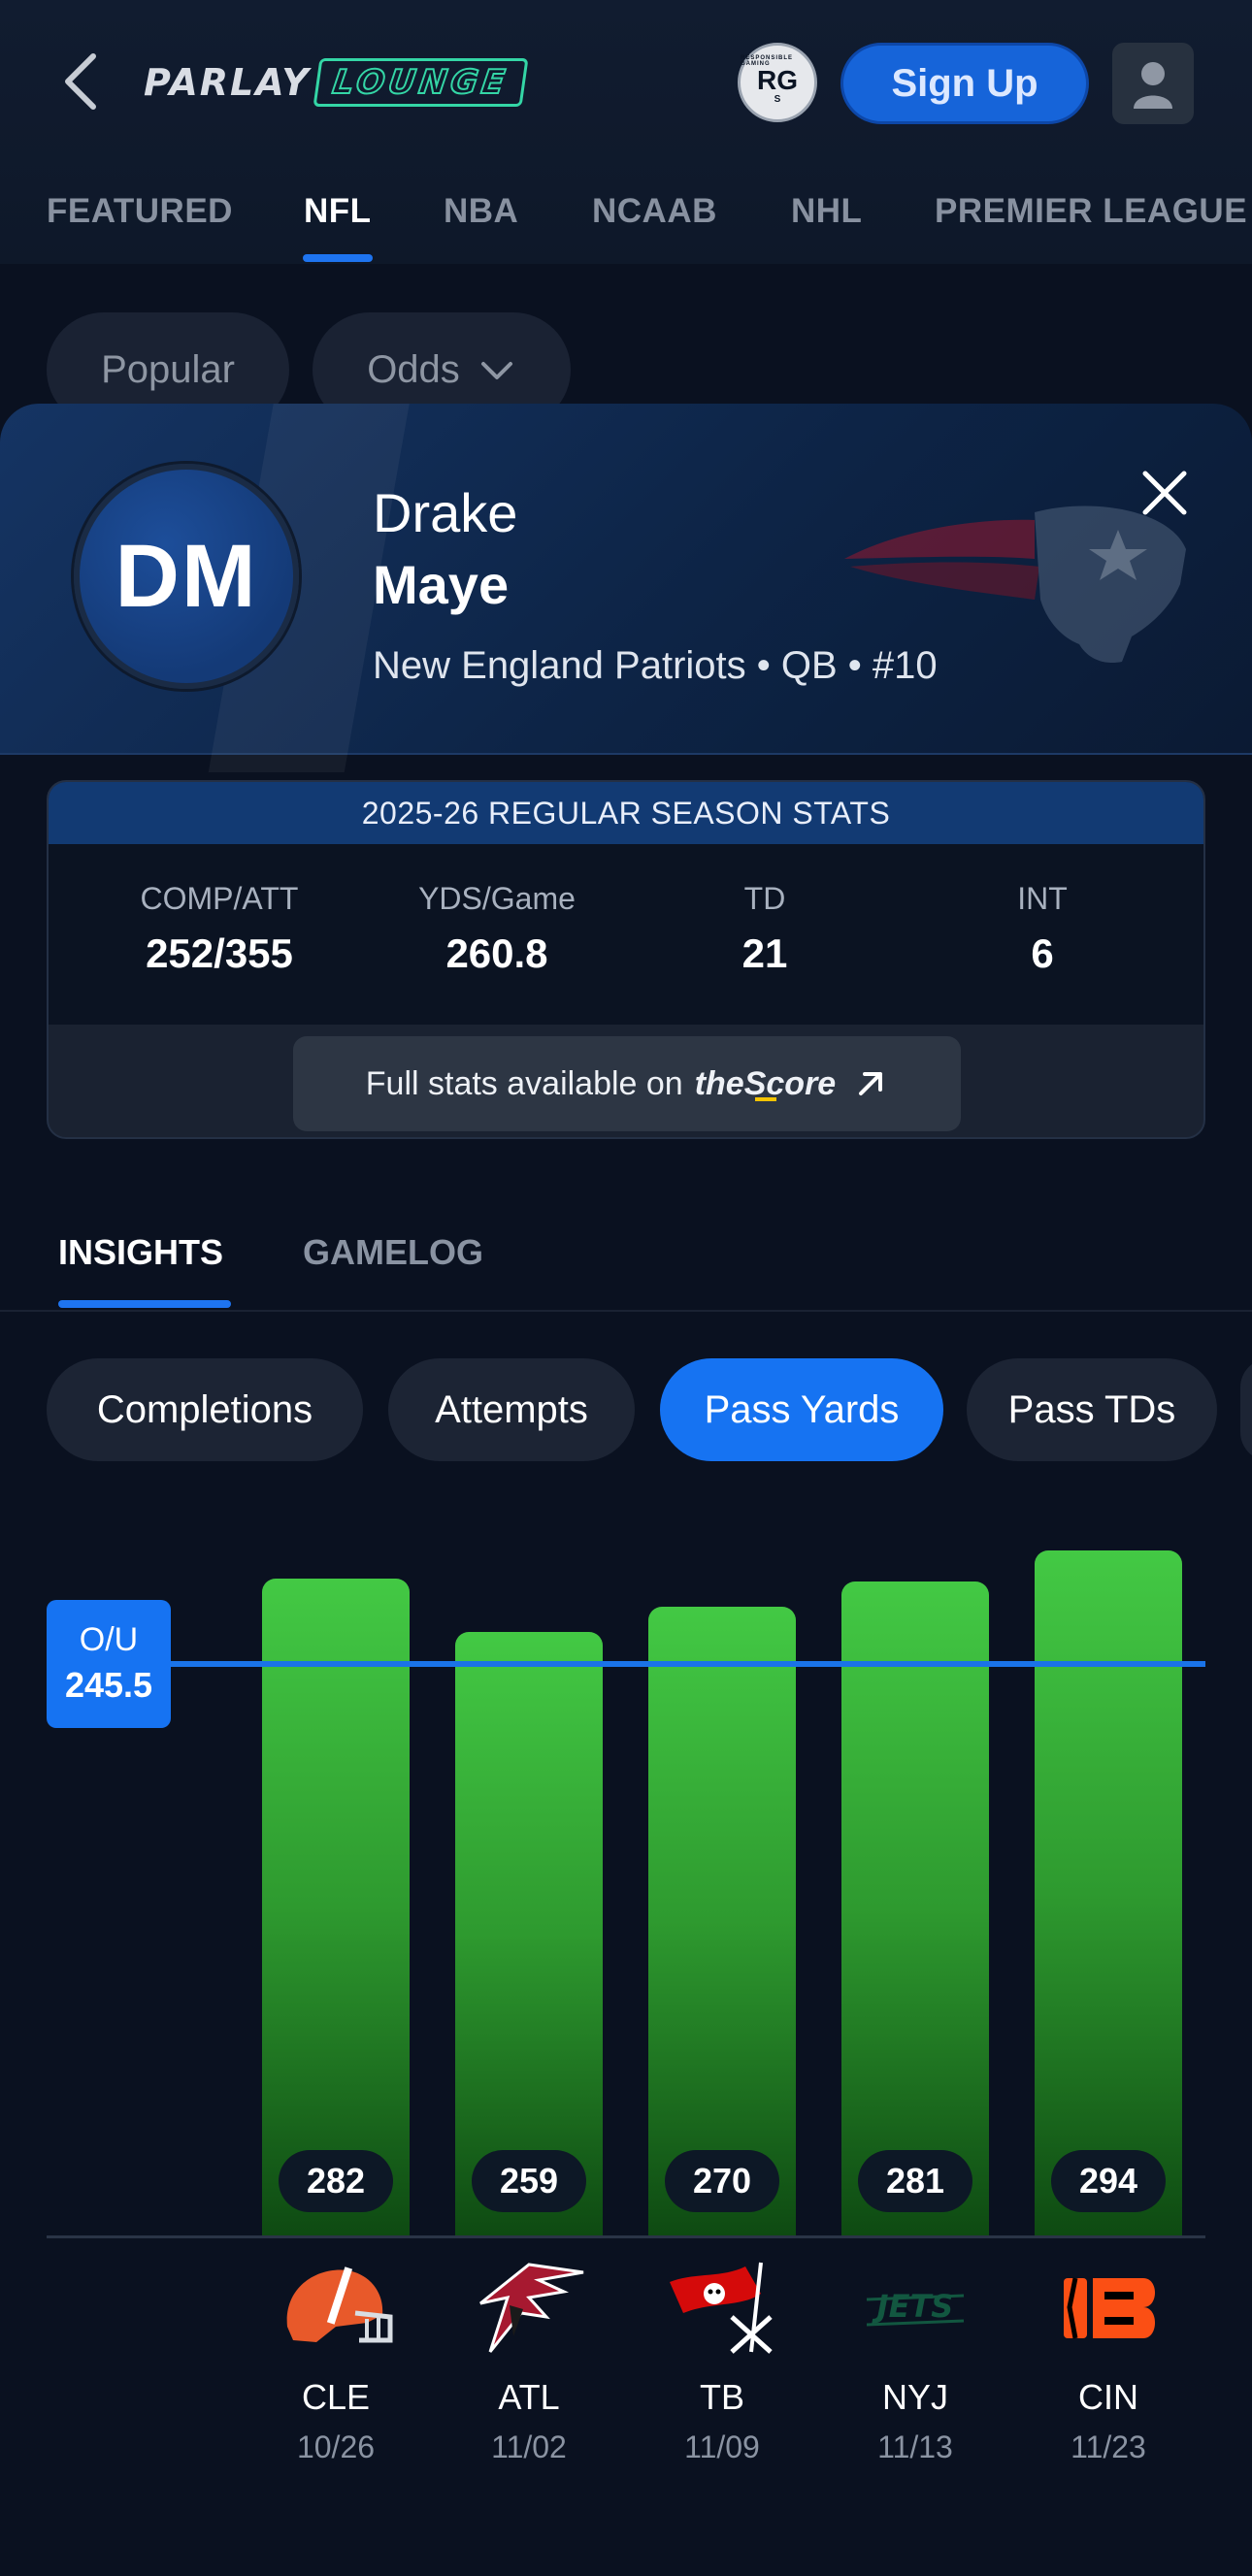  Describe the element at coordinates (338, 258) in the screenshot. I see `active-tab-indicator` at that location.